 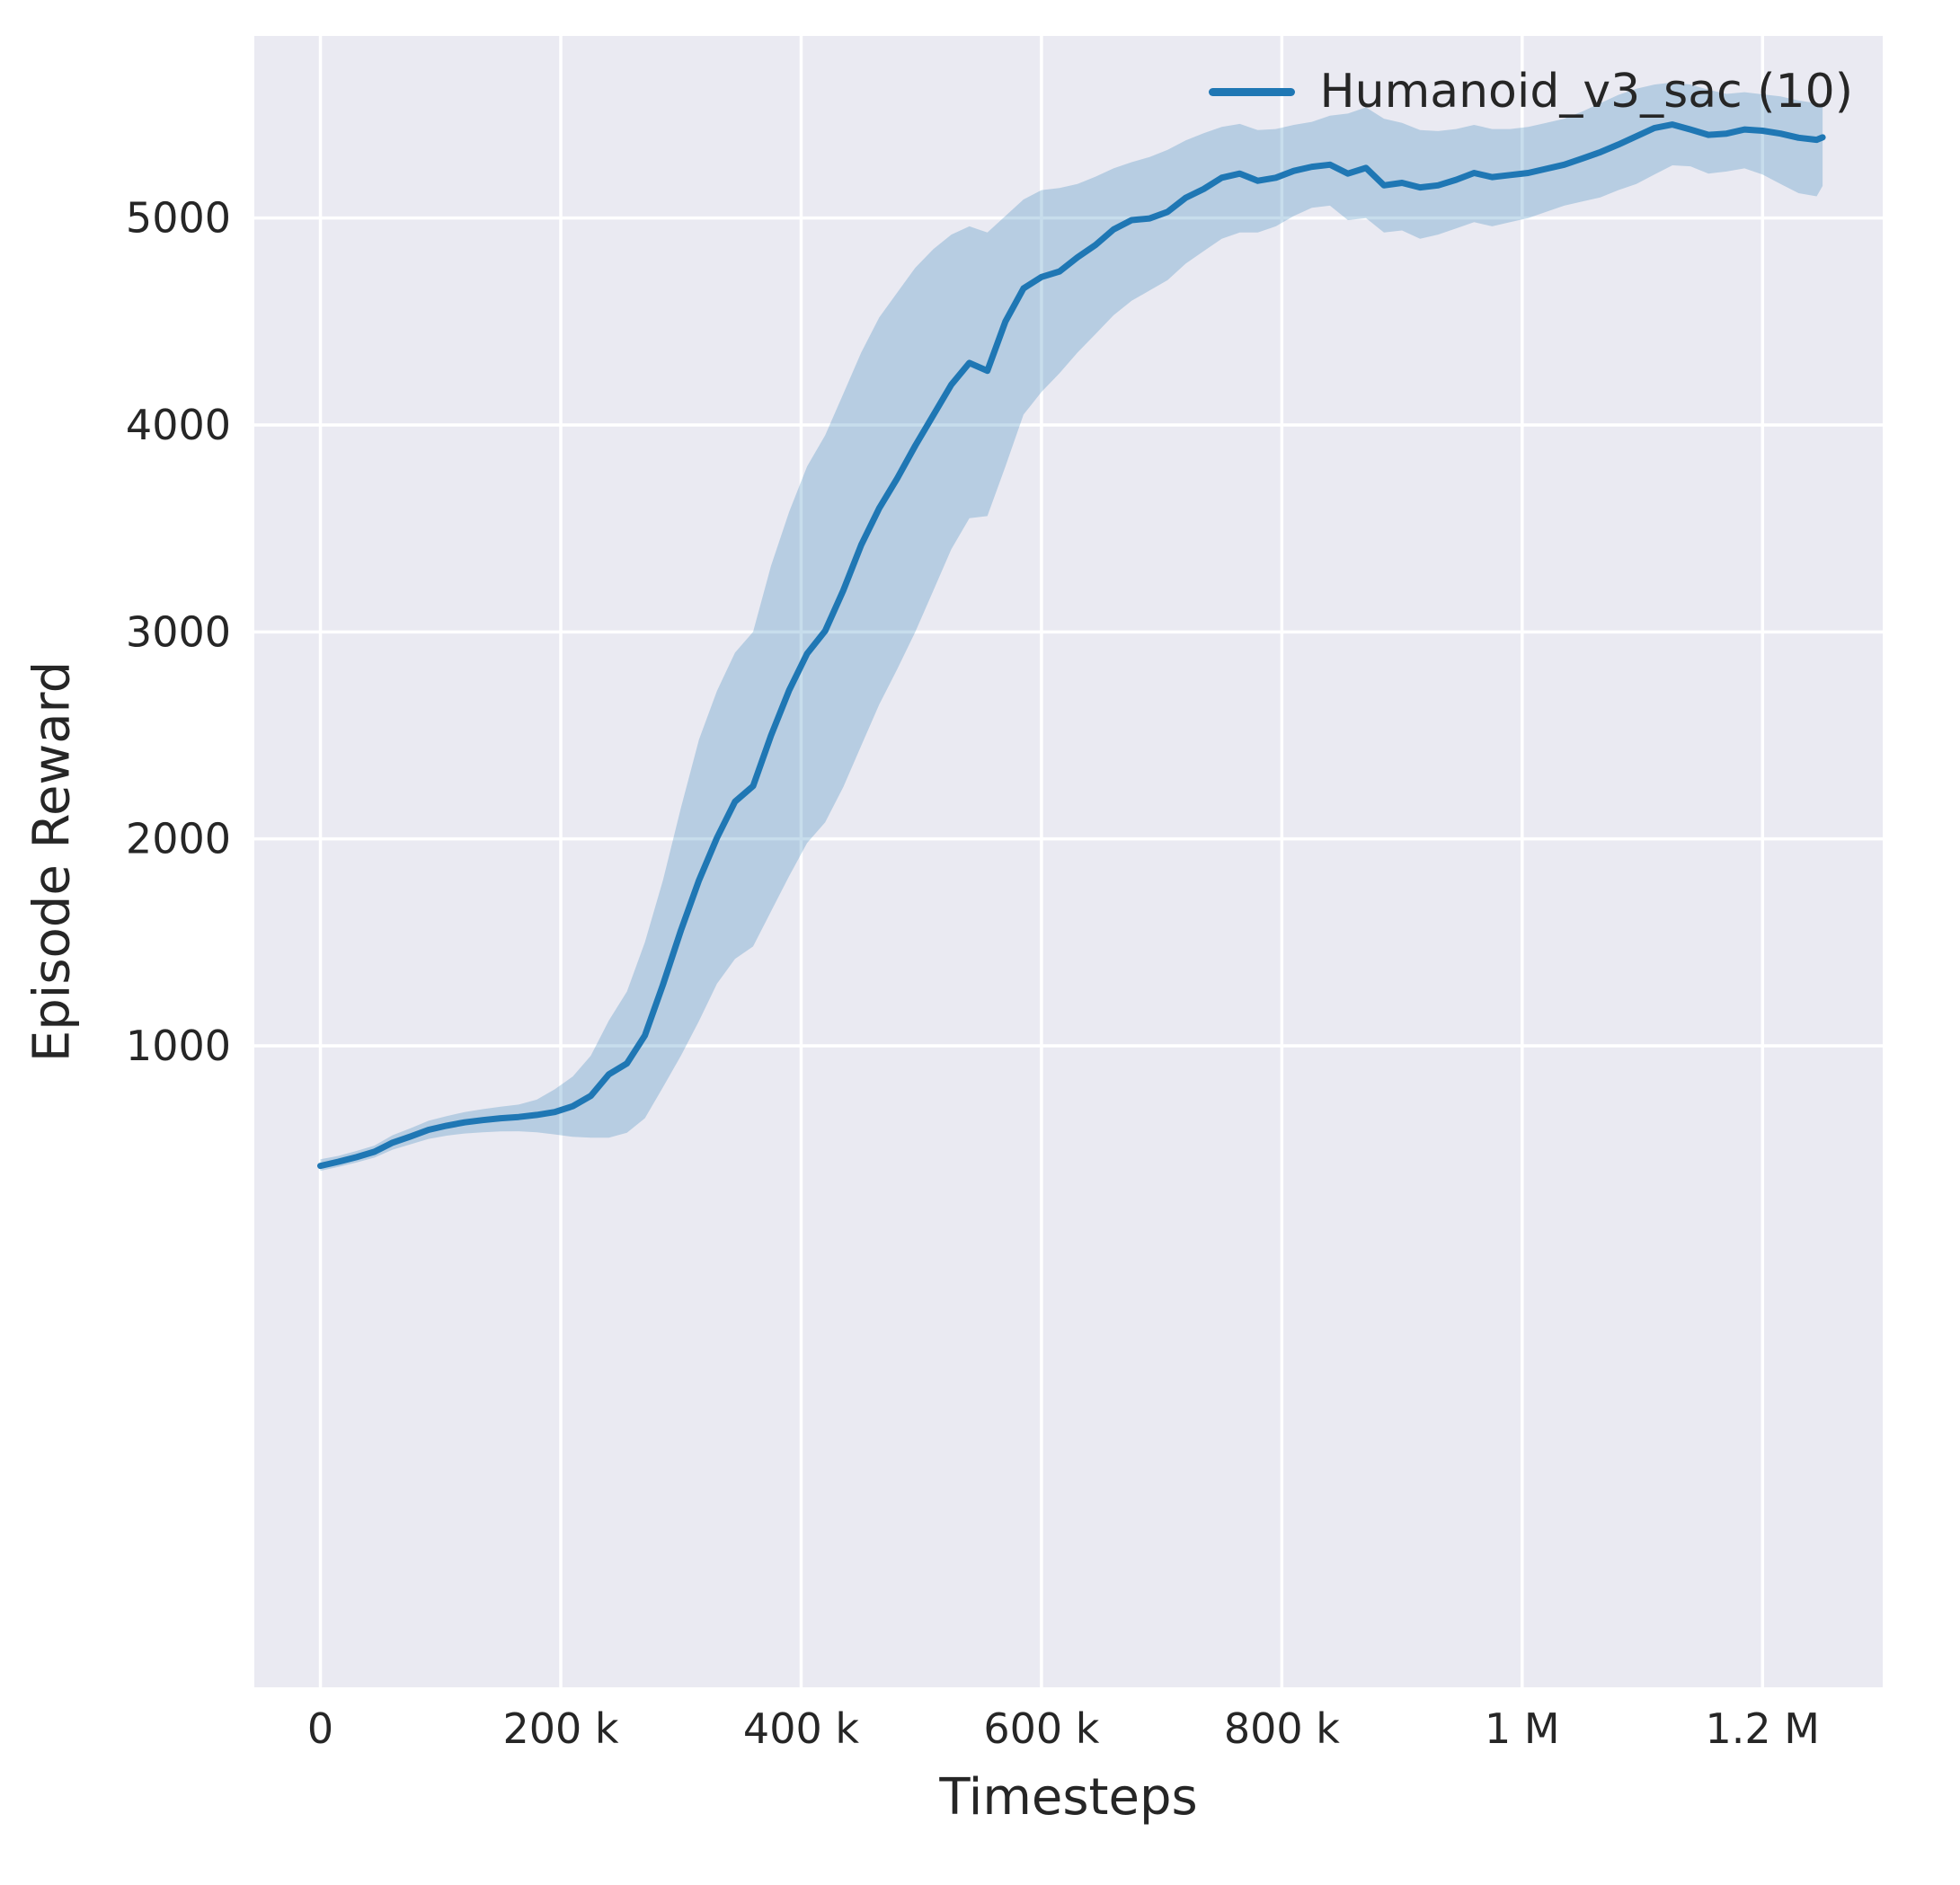 I want to click on legend-label: Humanoid_v3_sac (10), so click(x=1586, y=92).